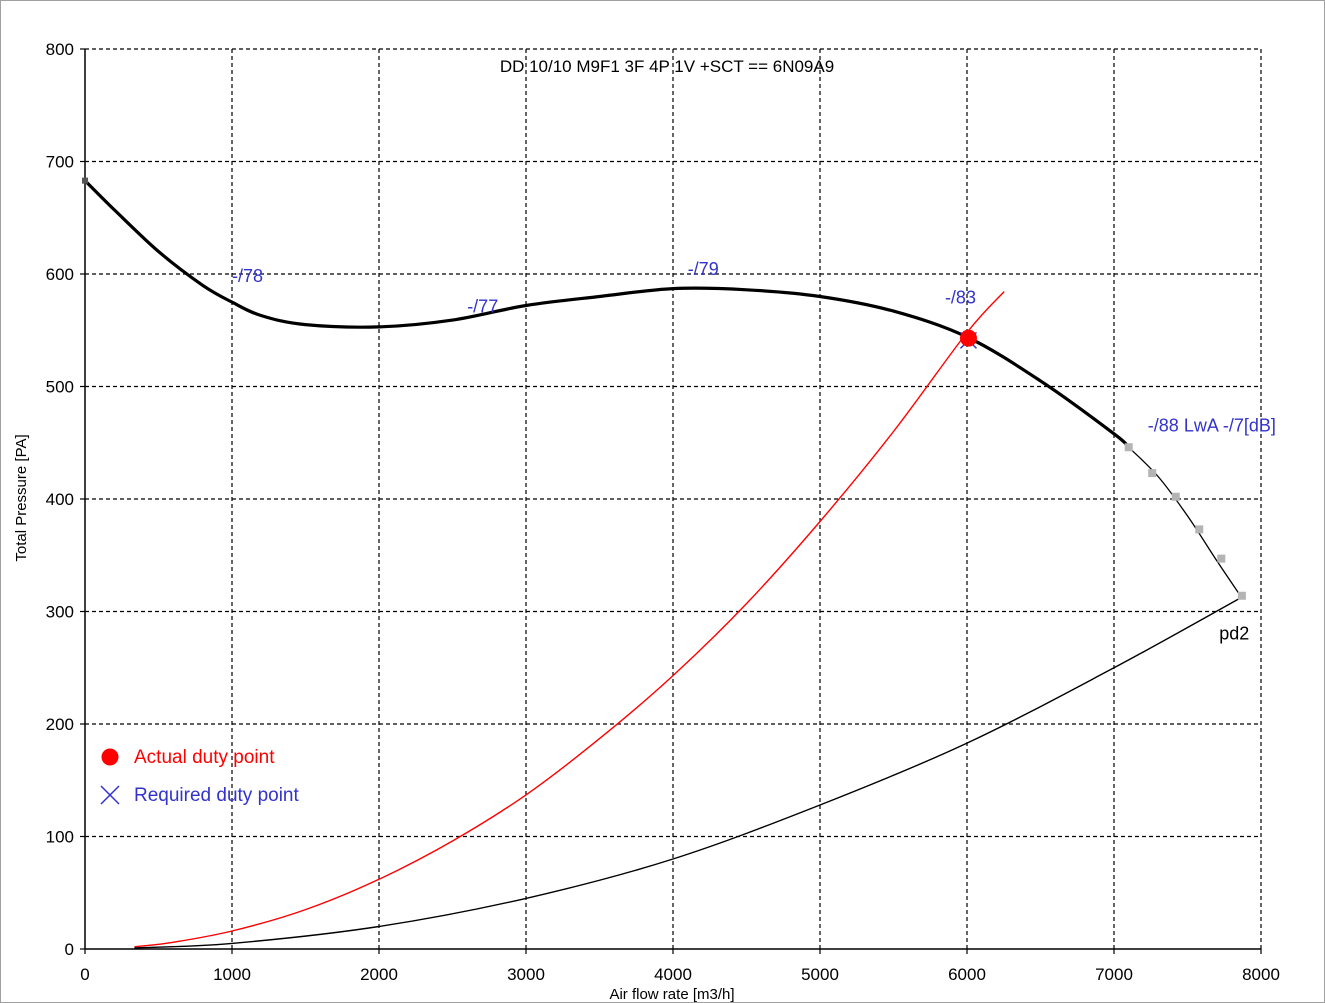  What do you see at coordinates (204, 757) in the screenshot?
I see `legend-entry-label: Actual duty point` at bounding box center [204, 757].